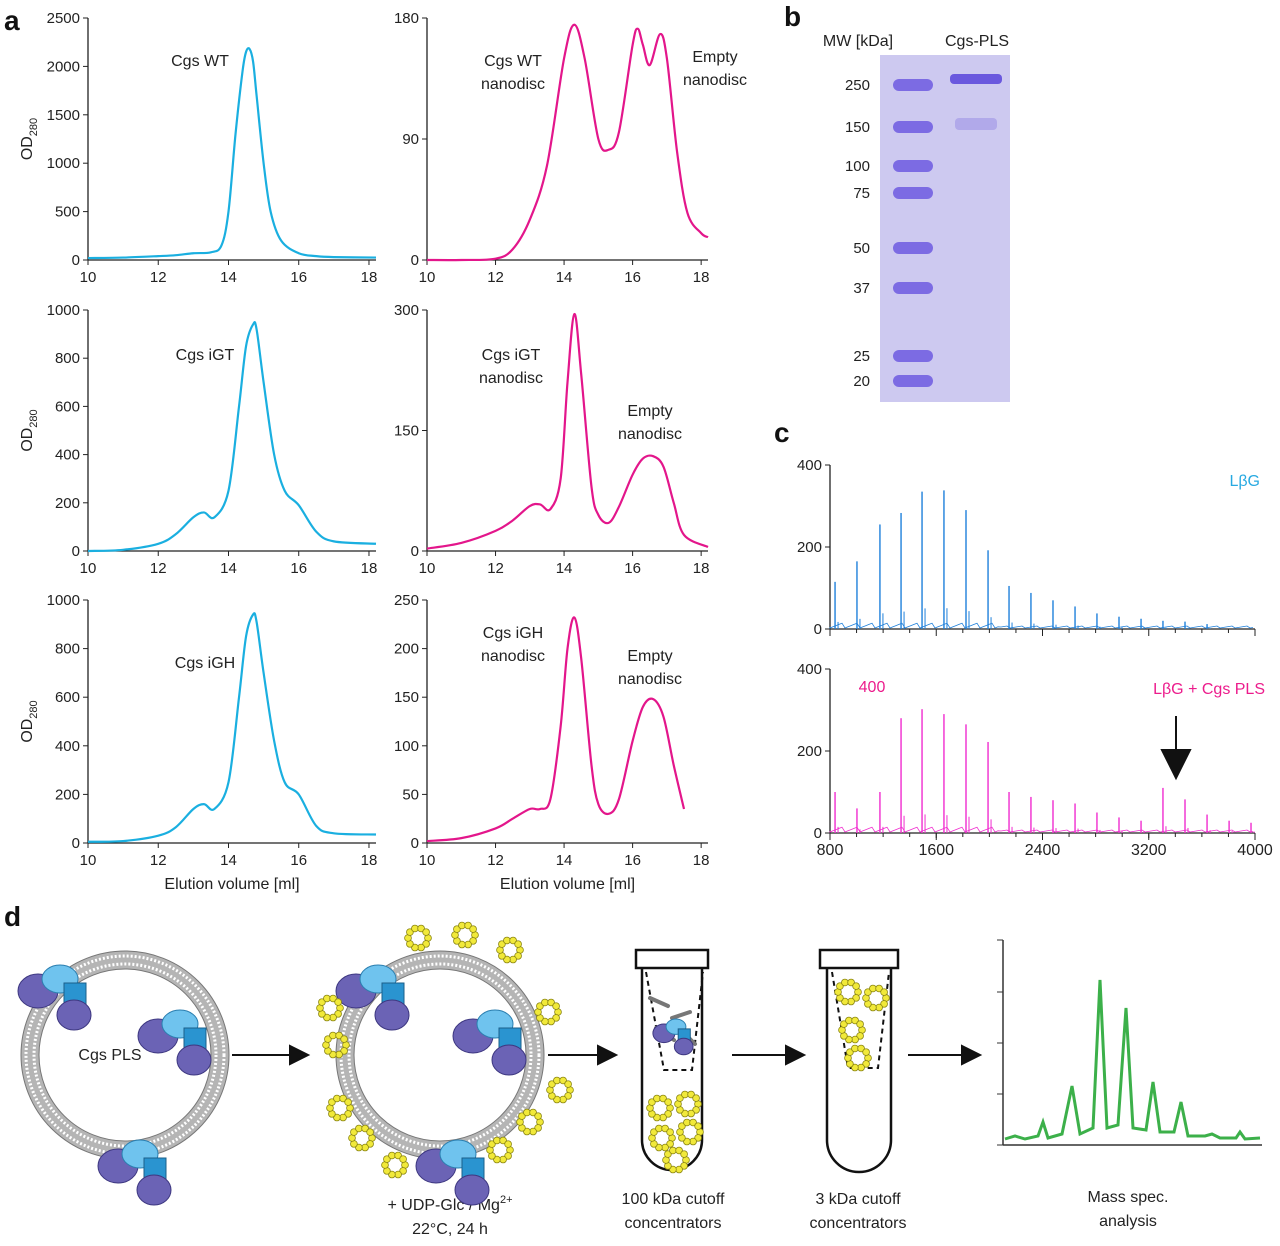 Image resolution: width=1280 pixels, height=1246 pixels. I want to click on x-tick-label: 800, so click(830, 850).